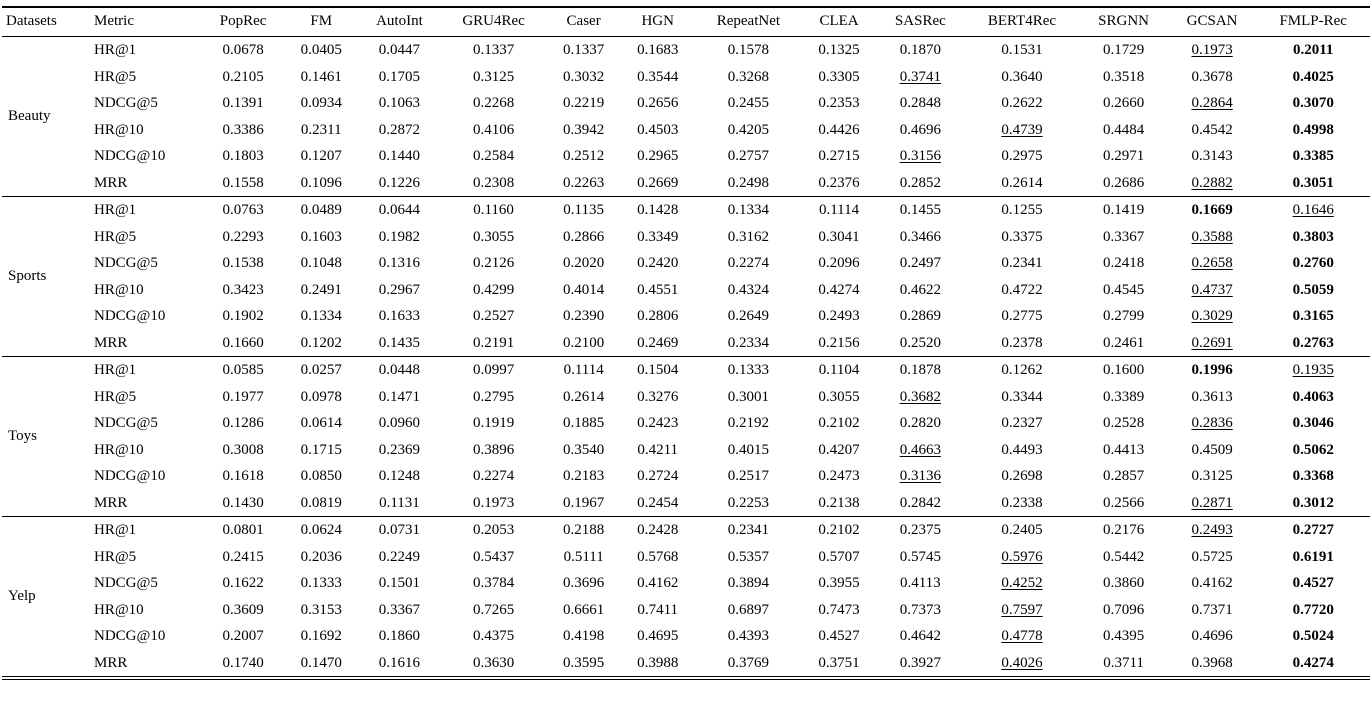 The width and height of the screenshot is (1372, 702). I want to click on value-cell: 0.1660, so click(243, 343).